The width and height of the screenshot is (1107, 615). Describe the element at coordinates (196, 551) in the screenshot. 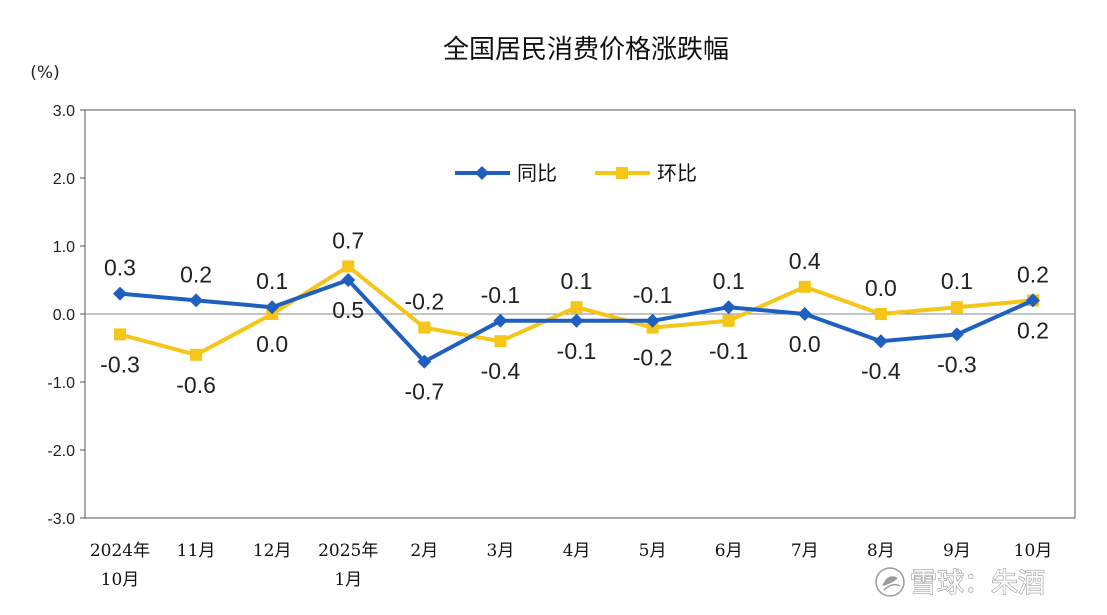

I see `x-tick-label: 11月` at that location.